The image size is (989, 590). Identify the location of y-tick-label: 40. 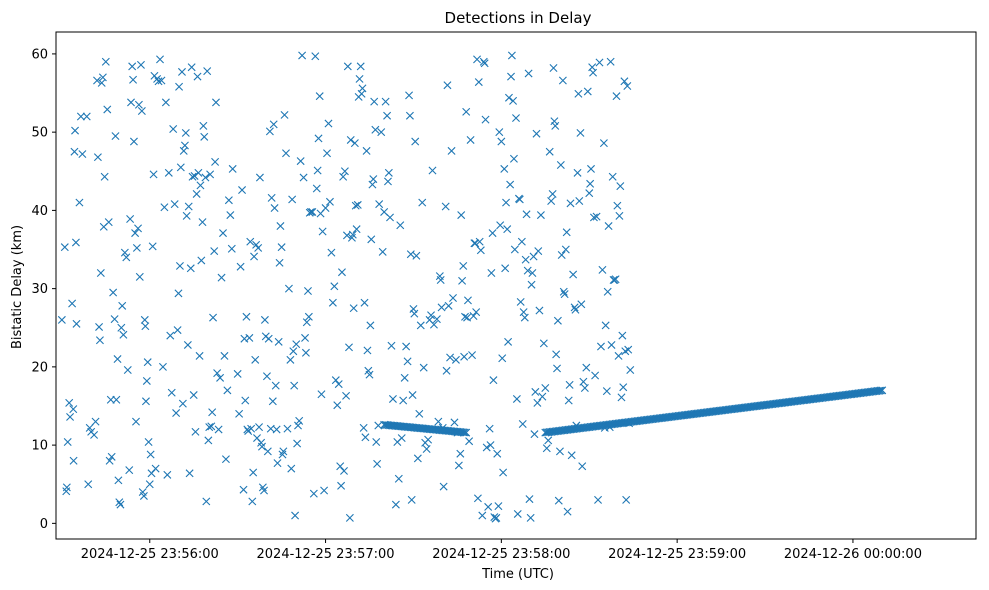
(39, 211).